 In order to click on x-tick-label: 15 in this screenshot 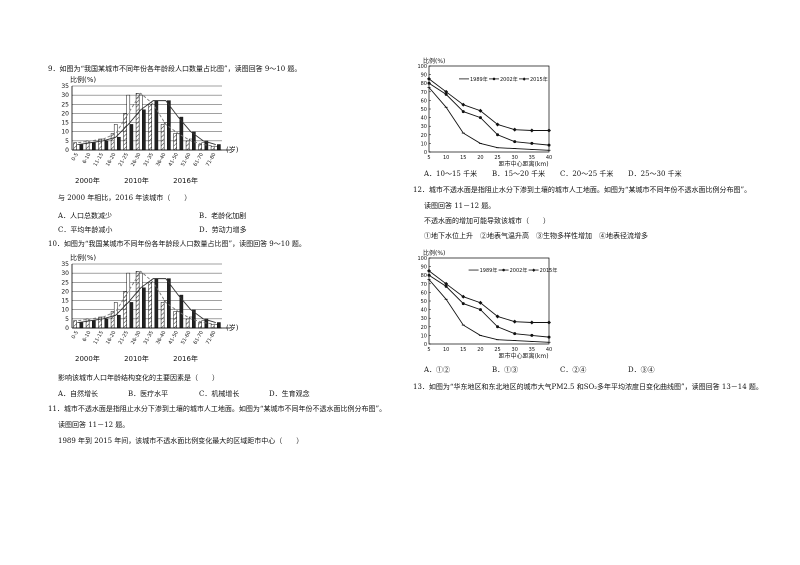, I will do `click(463, 350)`.